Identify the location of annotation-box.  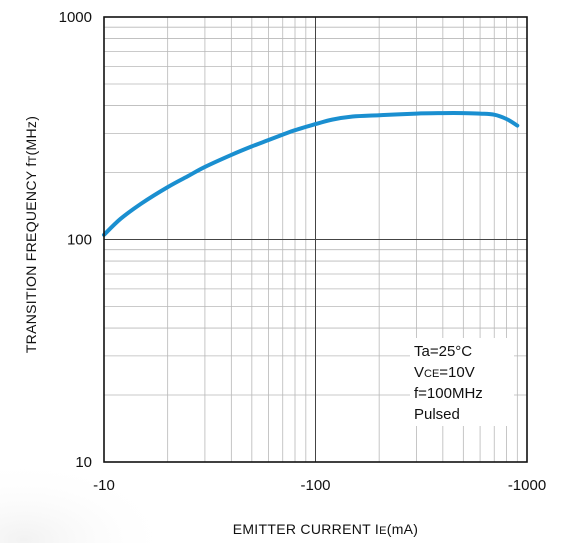
(462, 382).